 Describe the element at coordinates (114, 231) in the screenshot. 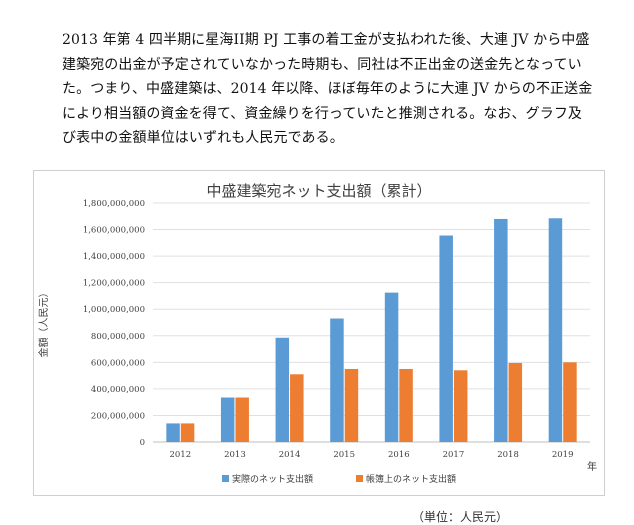

I see `y-tick-label: 1,600,000,000` at that location.